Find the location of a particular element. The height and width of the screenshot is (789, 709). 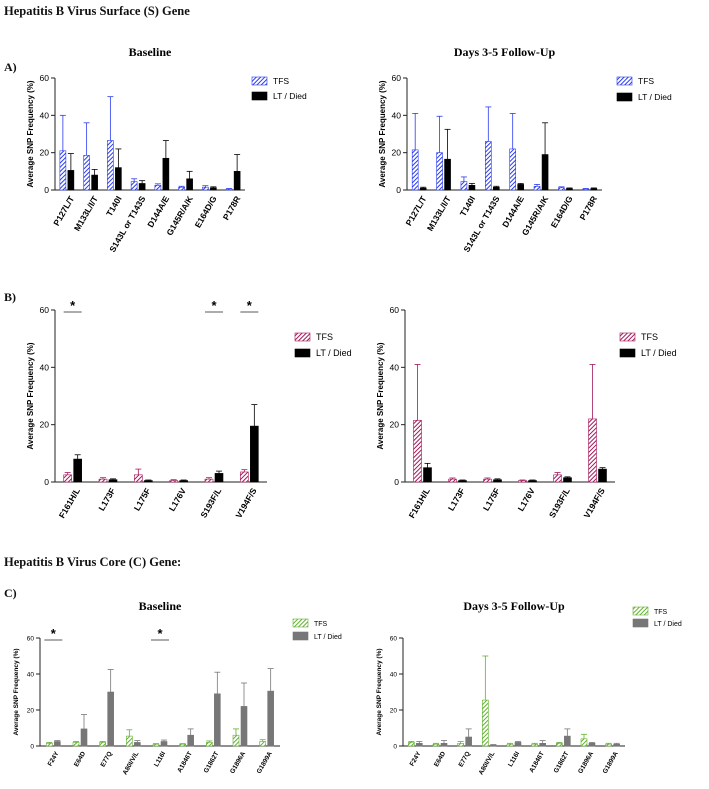

bar-tfs-a80i-v-l is located at coordinates (485, 723).